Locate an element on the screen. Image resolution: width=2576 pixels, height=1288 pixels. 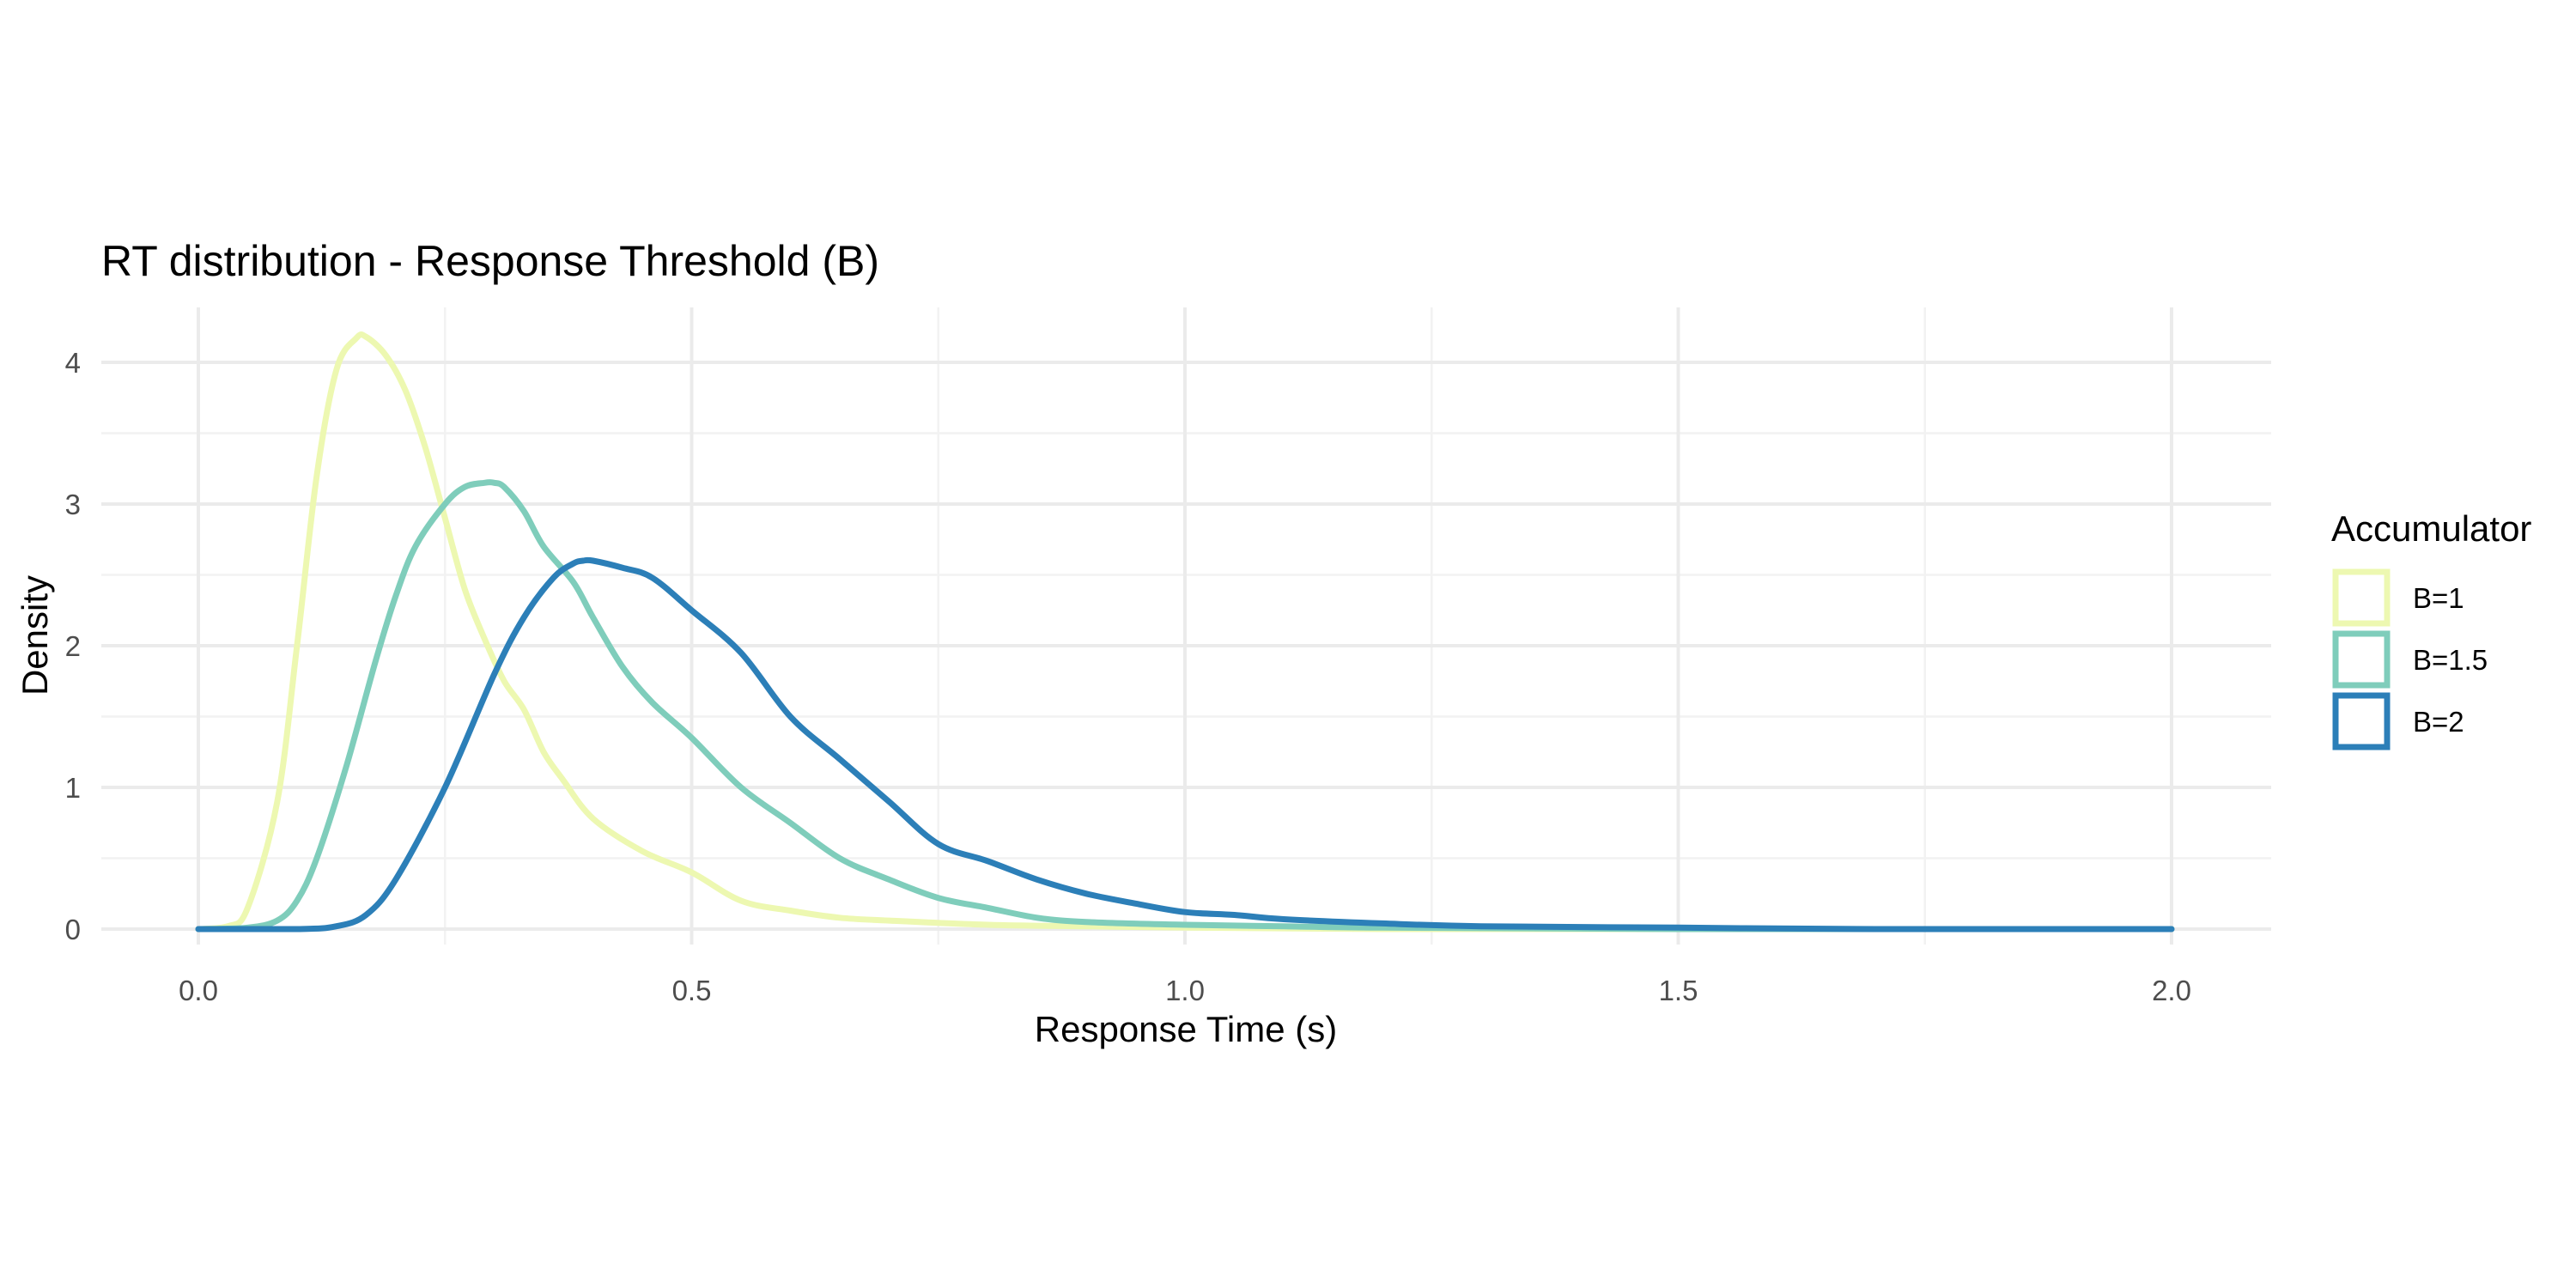
y-axis-ticks: 0 1 2 3 4 is located at coordinates (73, 646).